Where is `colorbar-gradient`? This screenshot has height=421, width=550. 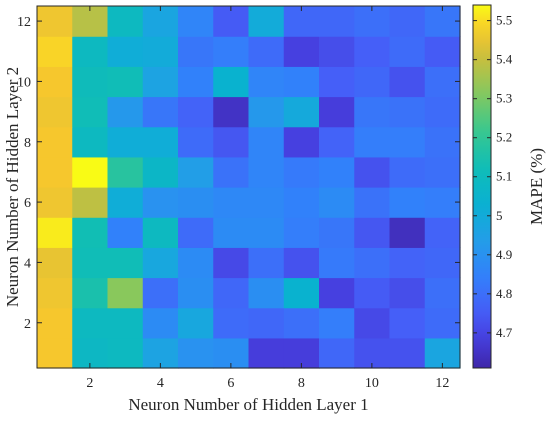 colorbar-gradient is located at coordinates (482, 186).